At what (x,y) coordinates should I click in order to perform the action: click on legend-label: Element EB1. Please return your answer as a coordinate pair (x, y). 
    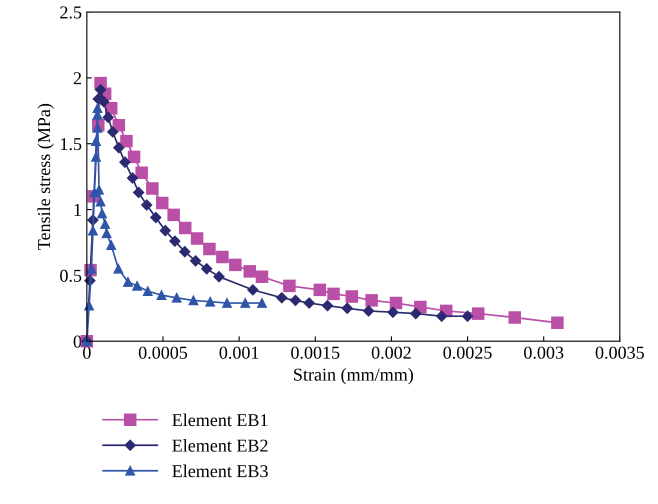
    Looking at the image, I should click on (220, 420).